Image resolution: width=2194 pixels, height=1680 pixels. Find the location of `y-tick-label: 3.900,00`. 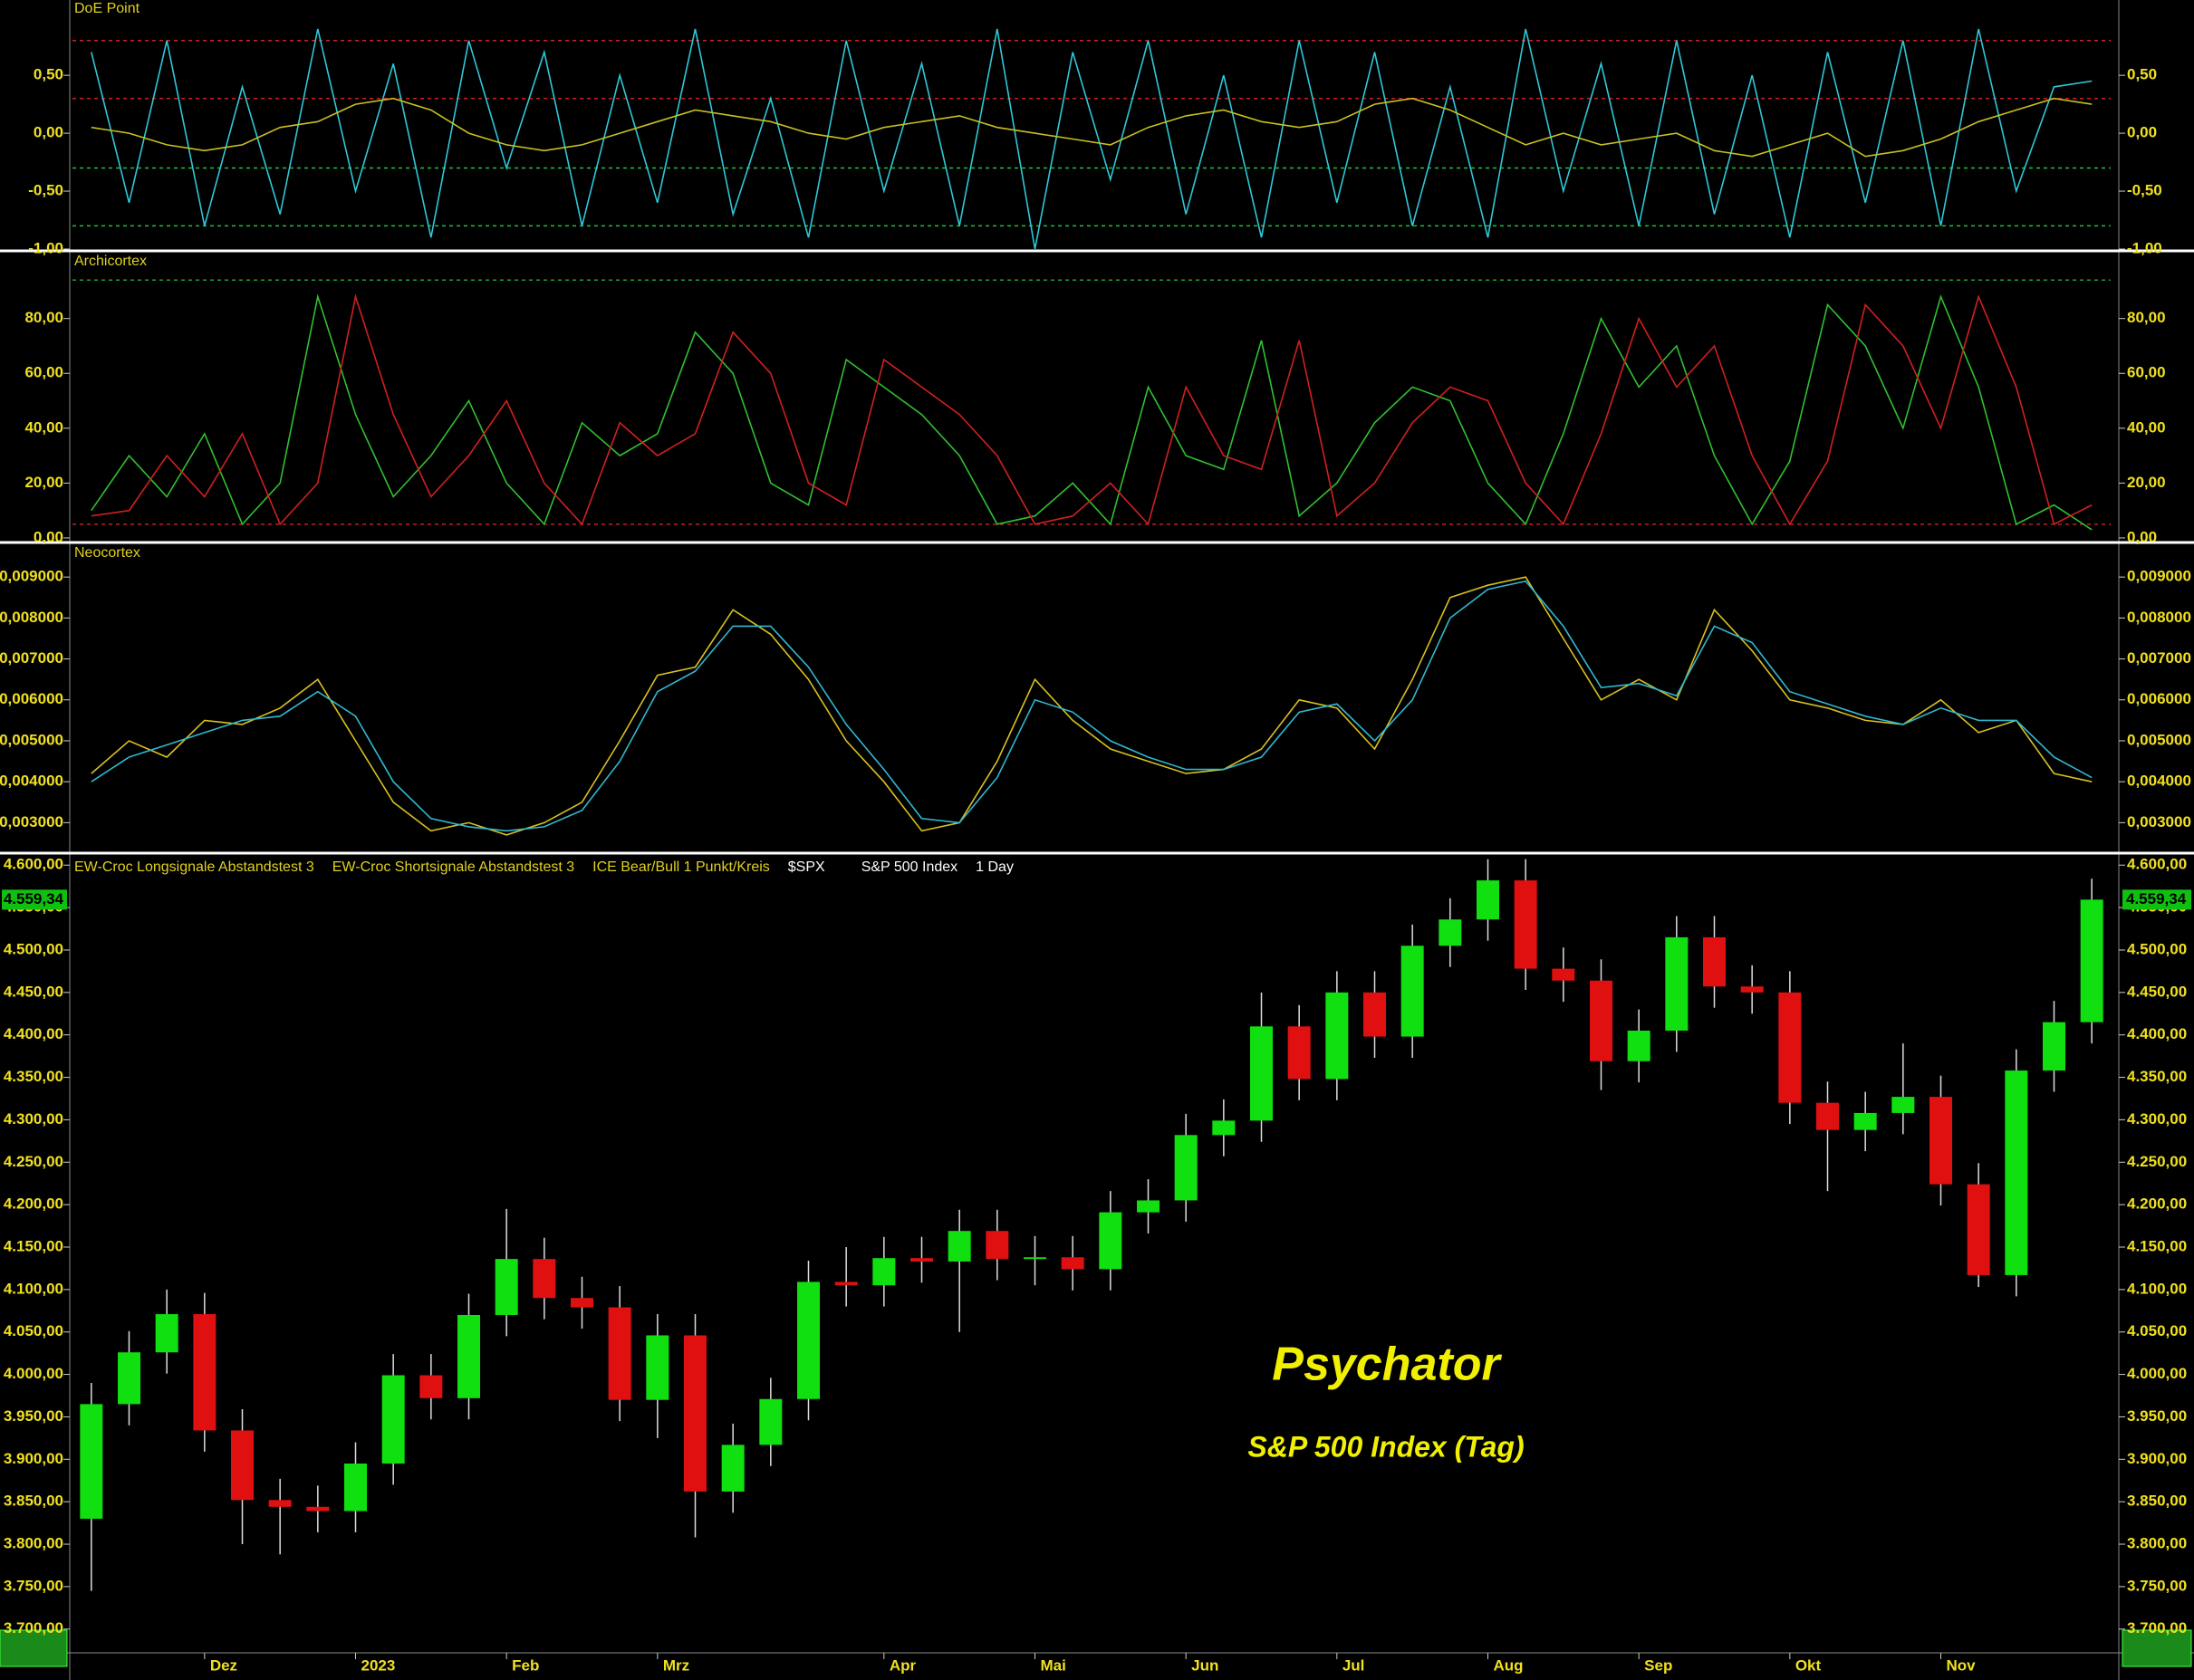

y-tick-label: 3.900,00 is located at coordinates (2157, 1459).